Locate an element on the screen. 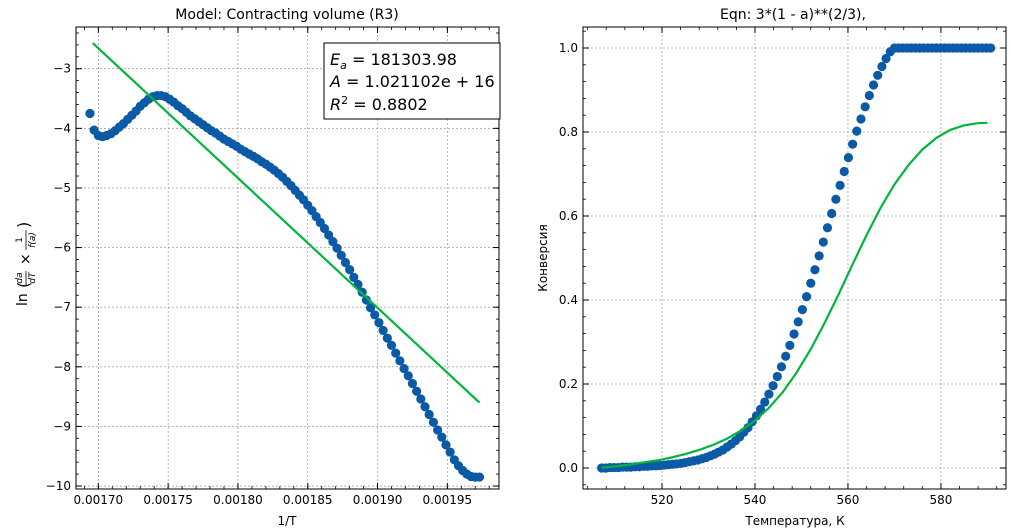 This screenshot has height=532, width=1011. y-tick-label: 0.2 is located at coordinates (568, 384).